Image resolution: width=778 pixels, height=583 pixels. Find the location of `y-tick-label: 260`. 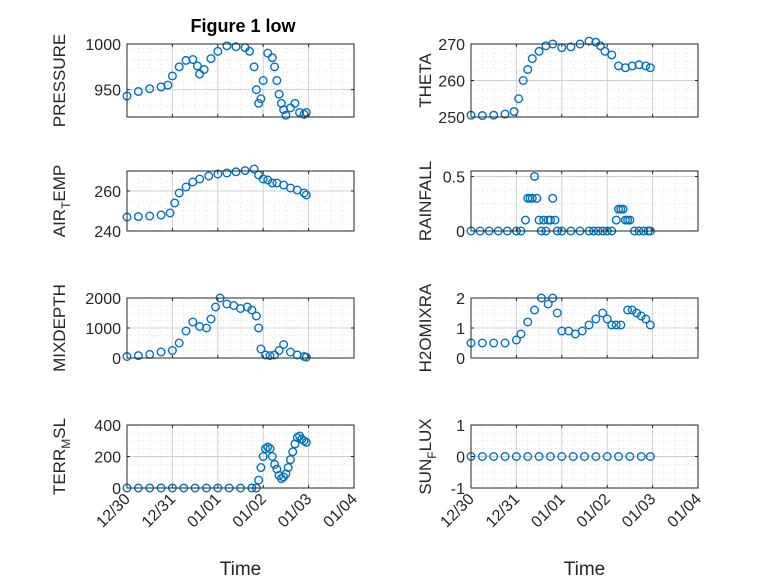

y-tick-label: 260 is located at coordinates (107, 192).